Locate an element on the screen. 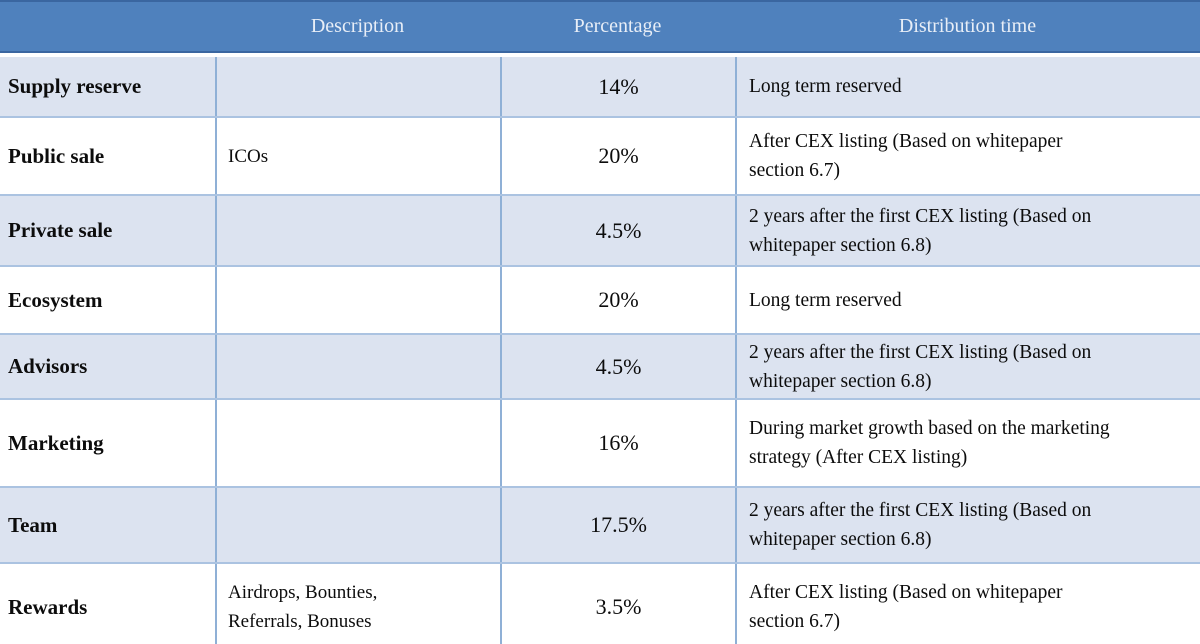 Image resolution: width=1200 pixels, height=644 pixels. percentage-cell: 14% is located at coordinates (617, 86).